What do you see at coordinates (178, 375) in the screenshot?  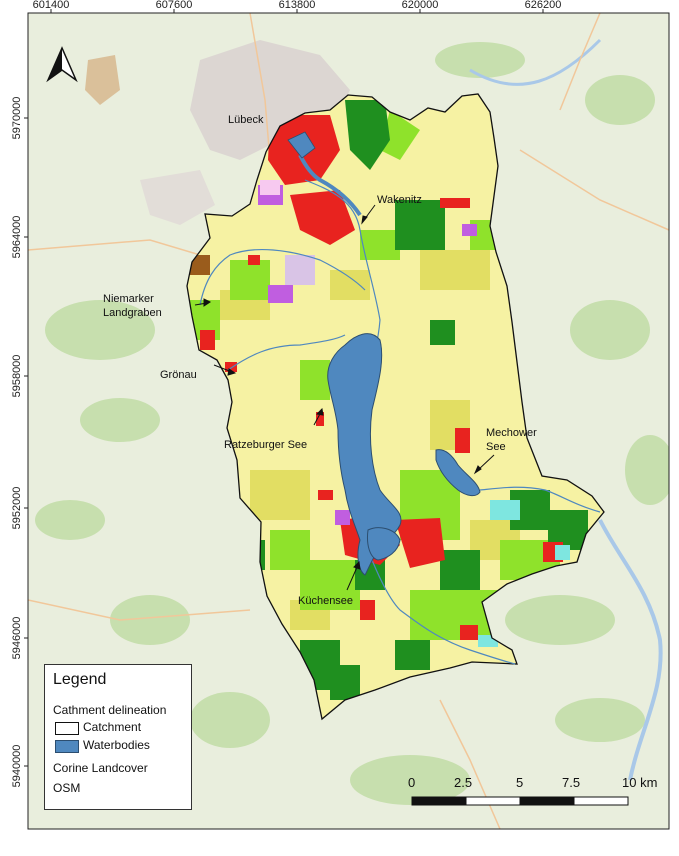 I see `label-gronau: Grönau` at bounding box center [178, 375].